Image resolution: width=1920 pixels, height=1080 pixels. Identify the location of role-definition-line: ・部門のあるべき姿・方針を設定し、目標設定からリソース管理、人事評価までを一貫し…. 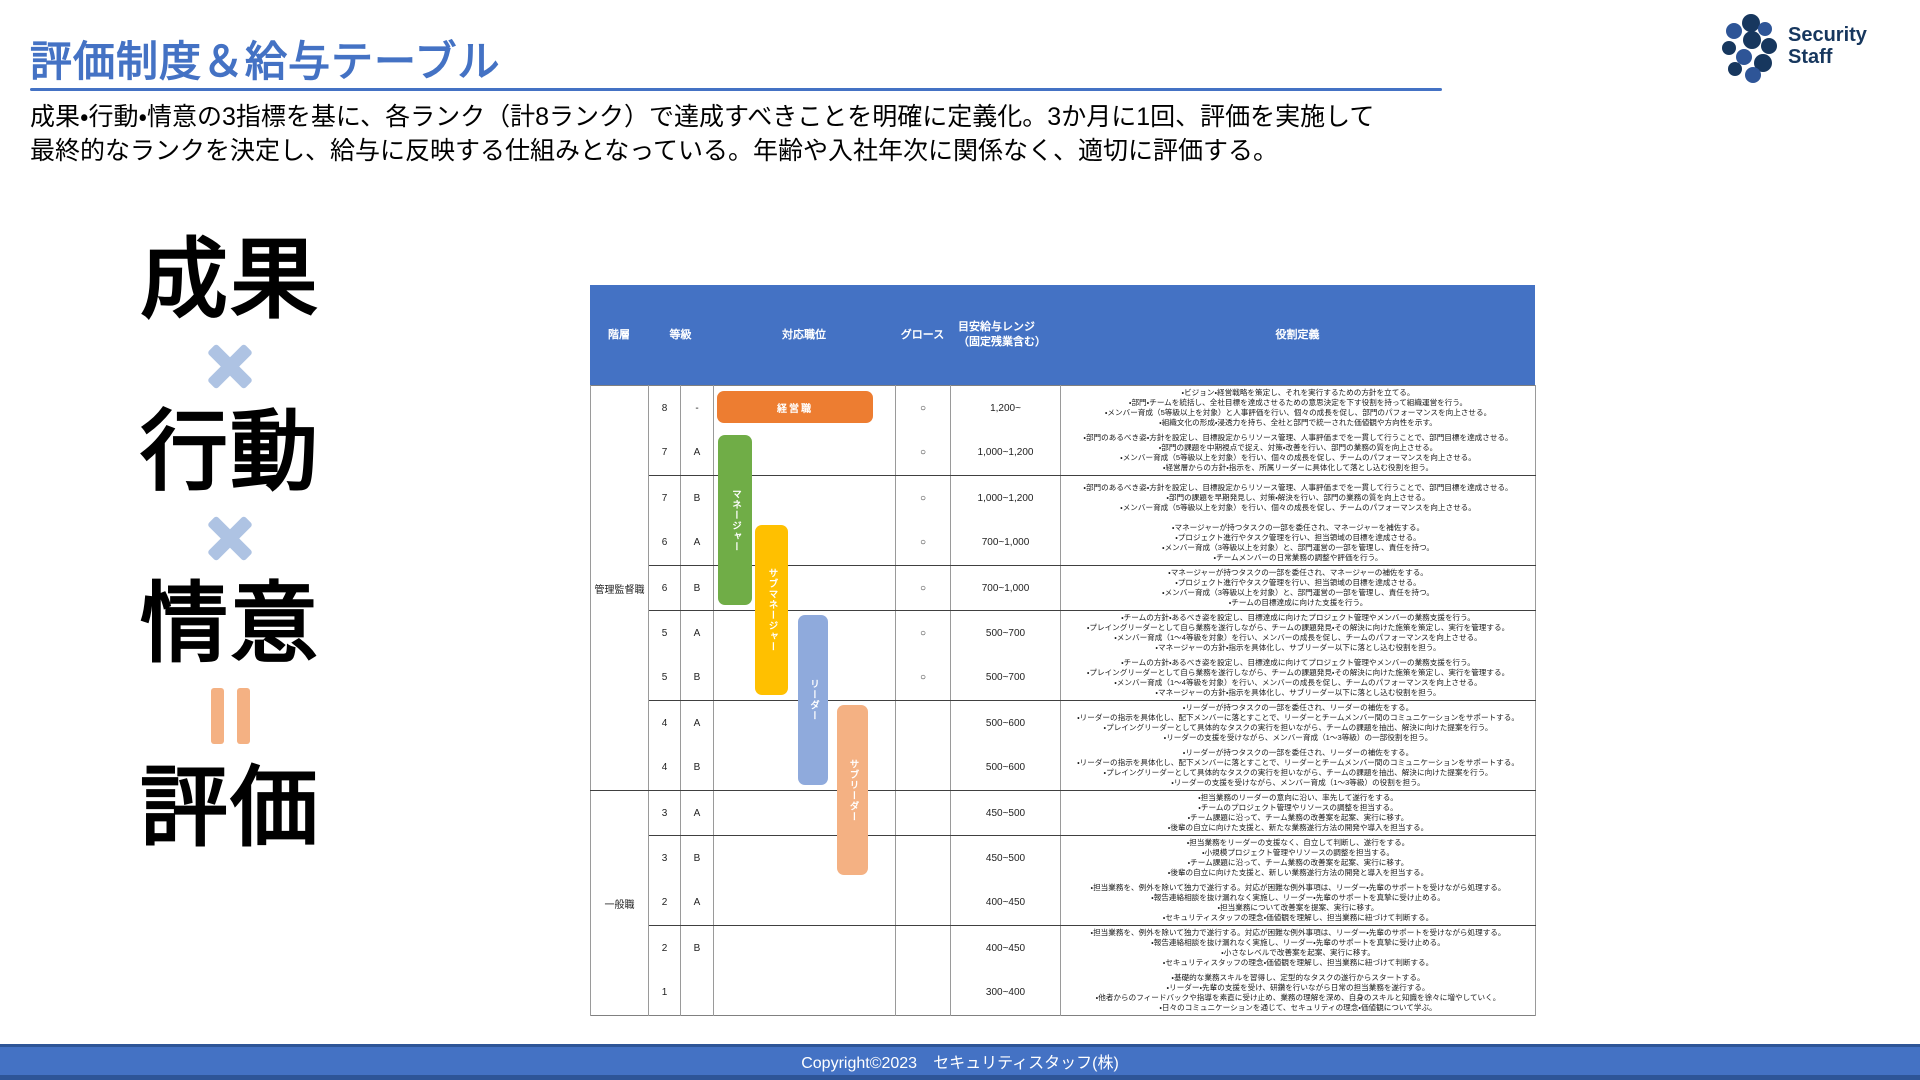
(1298, 437).